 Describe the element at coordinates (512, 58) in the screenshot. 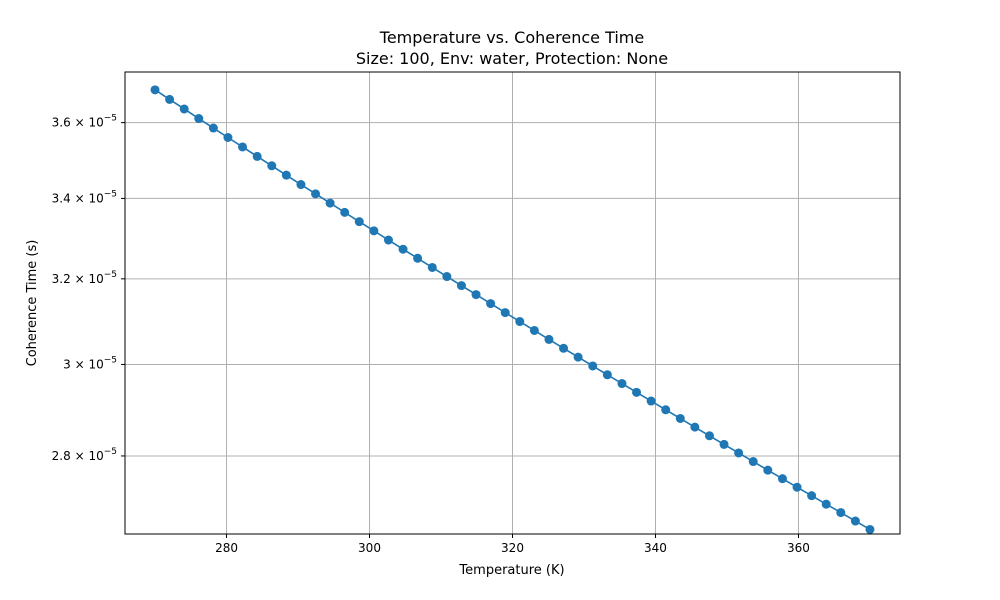

I see `chart-subtitle: Size: 100, Env: water, Protection: None` at that location.